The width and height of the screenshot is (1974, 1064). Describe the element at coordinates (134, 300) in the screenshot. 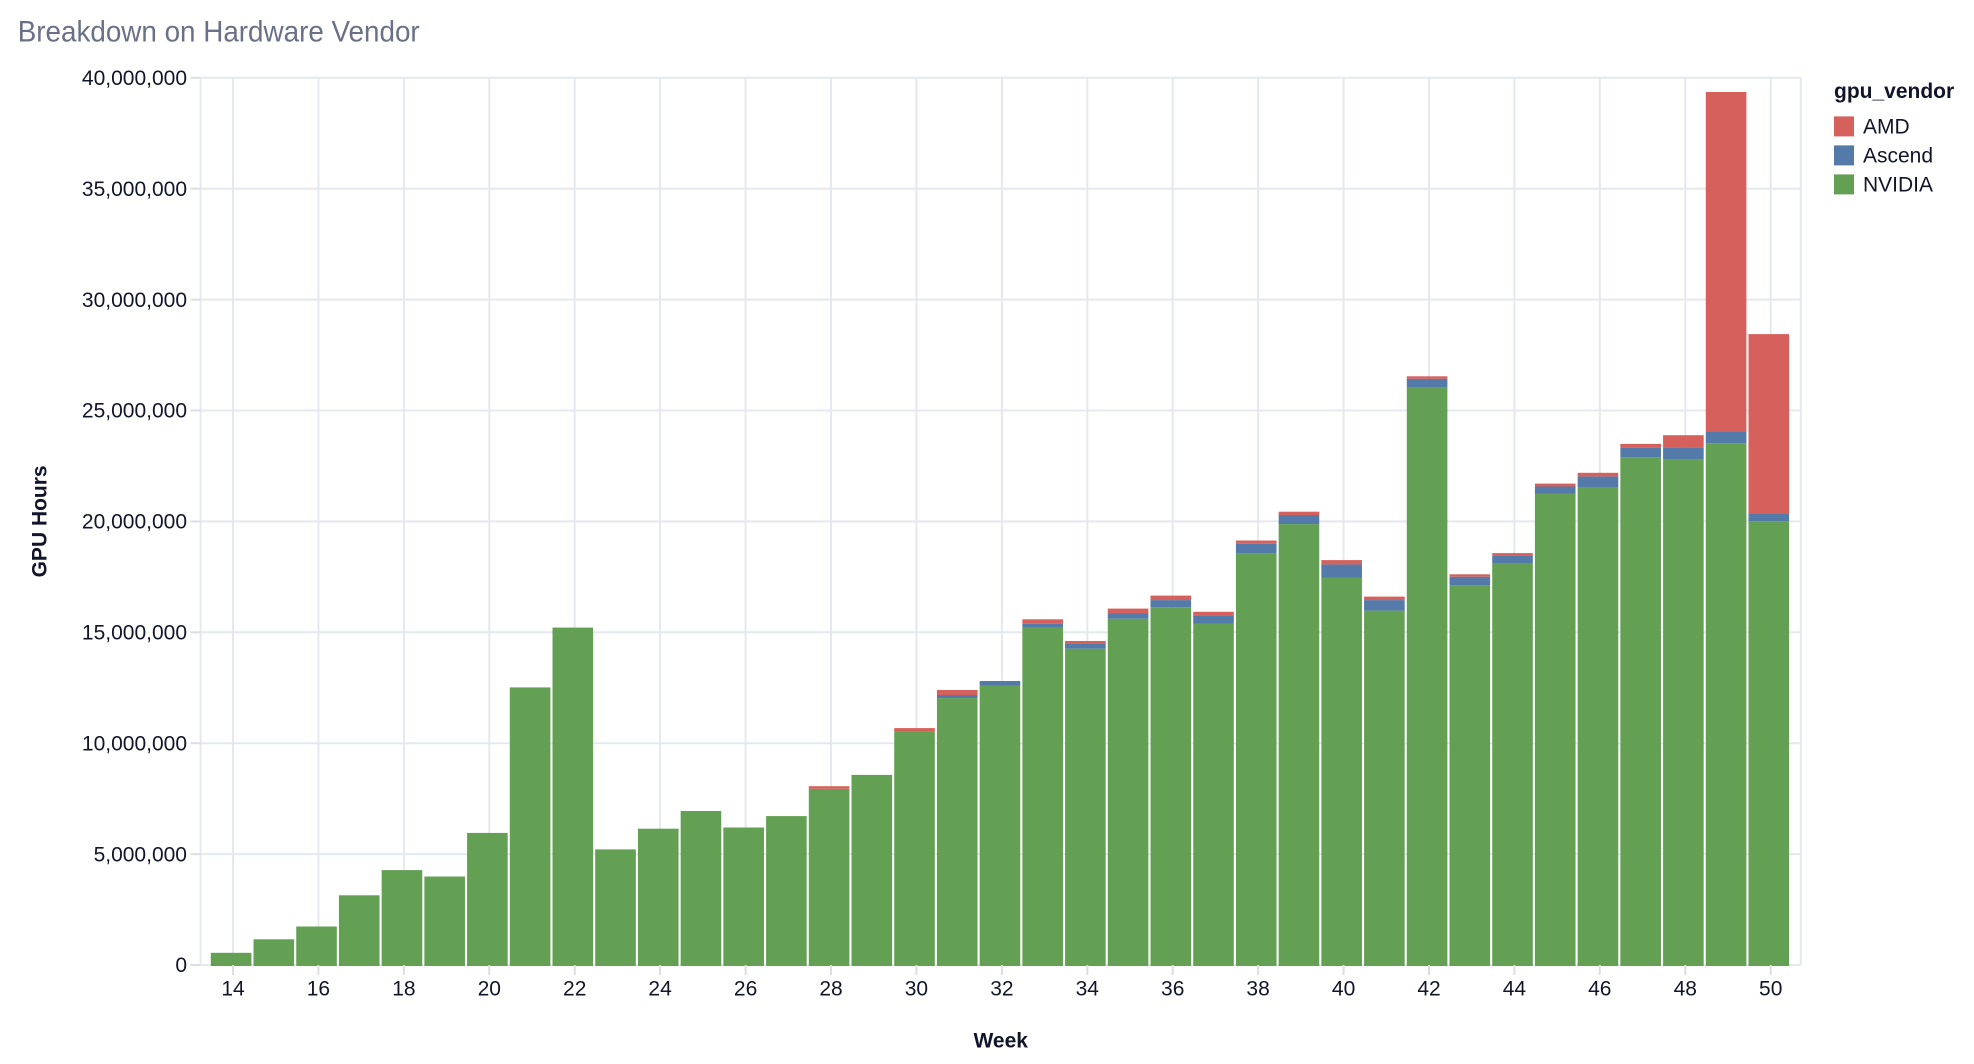

I see `svg-text: 30,000,000` at that location.